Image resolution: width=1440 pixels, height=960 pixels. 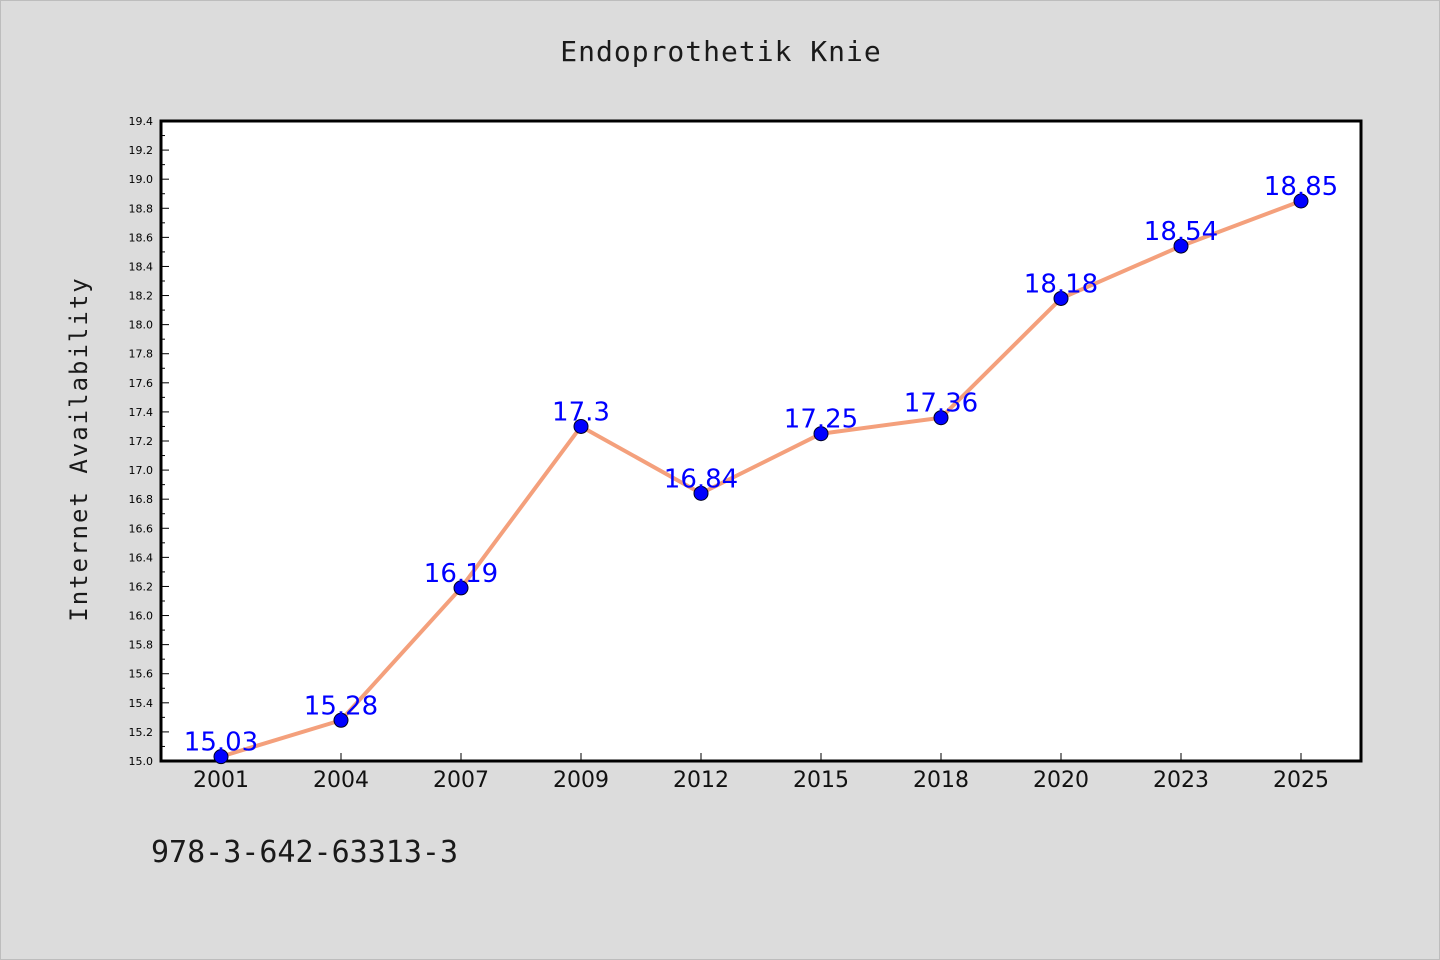 I want to click on y-tick-label: 15.4, so click(x=141, y=703).